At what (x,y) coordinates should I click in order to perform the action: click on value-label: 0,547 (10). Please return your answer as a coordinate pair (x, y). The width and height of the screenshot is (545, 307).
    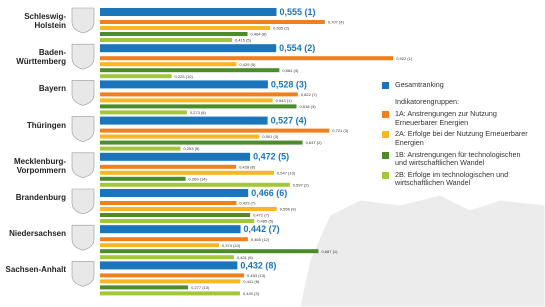
    Looking at the image, I should click on (286, 172).